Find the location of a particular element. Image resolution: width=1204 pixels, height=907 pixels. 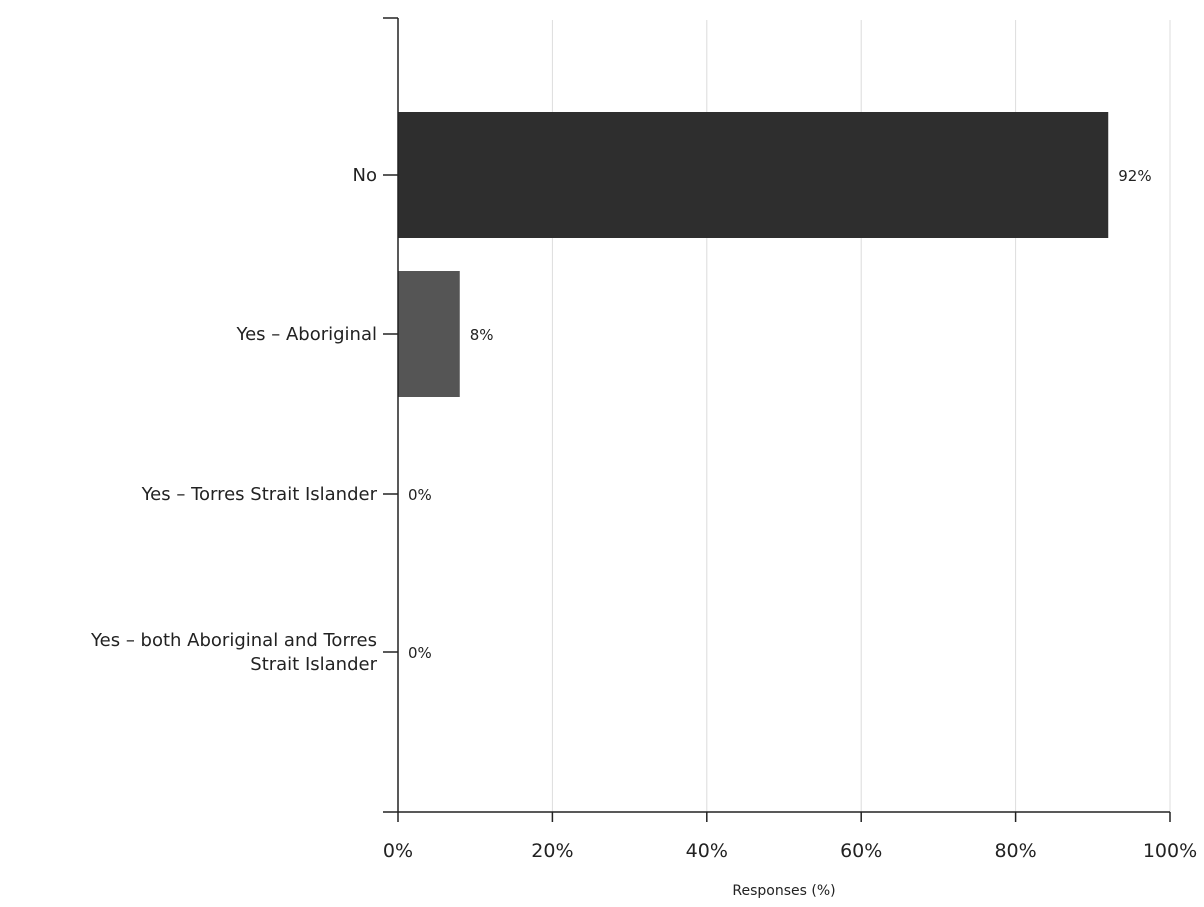

x-tick-label: 20% is located at coordinates (552, 851).